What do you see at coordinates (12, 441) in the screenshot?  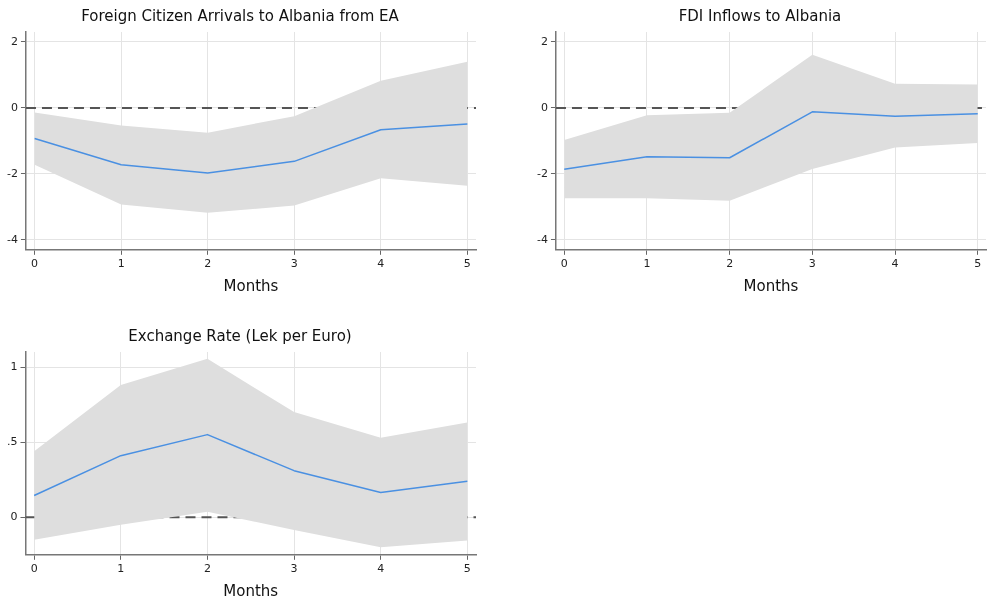 I see `y-tick-label: .5` at bounding box center [12, 441].